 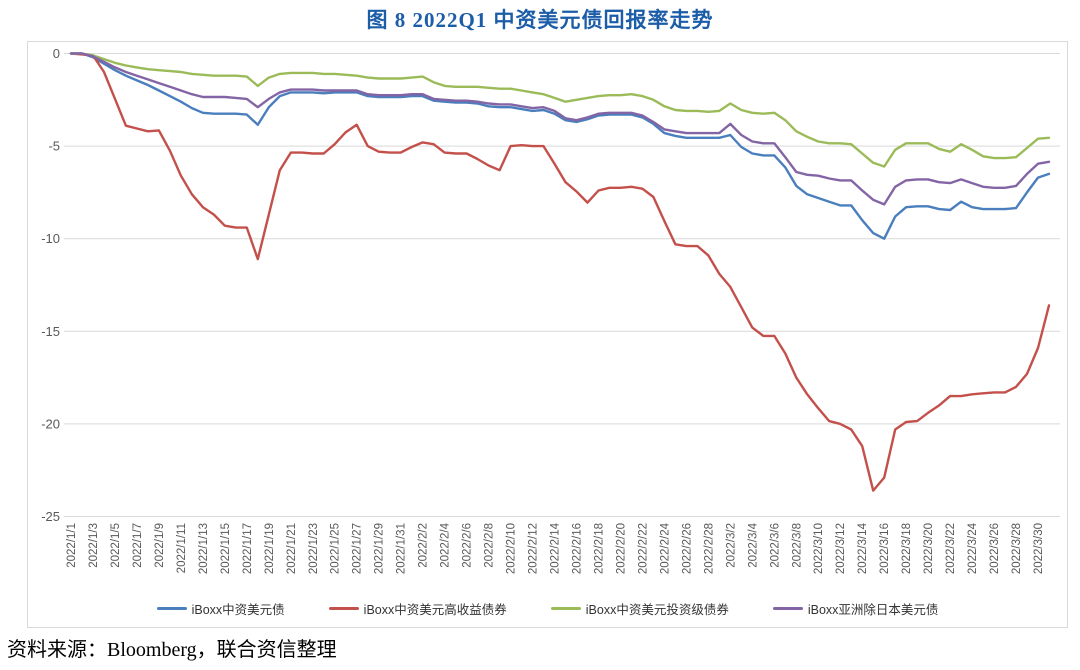 What do you see at coordinates (709, 548) in the screenshot?
I see `x-axis-tick-label: 2022/2/28` at bounding box center [709, 548].